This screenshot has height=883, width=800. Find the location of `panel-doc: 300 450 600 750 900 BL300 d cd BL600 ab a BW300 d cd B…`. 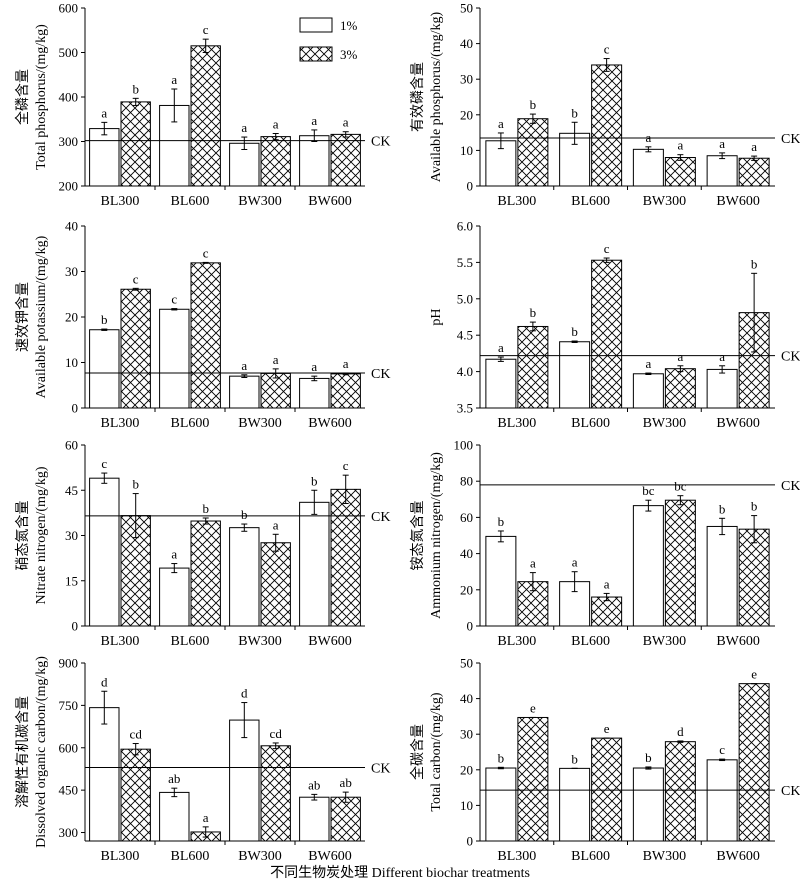

panel-doc: 300 450 600 750 900 BL300 d cd BL600 ab a BW300 d cd B… is located at coordinates (202, 760).